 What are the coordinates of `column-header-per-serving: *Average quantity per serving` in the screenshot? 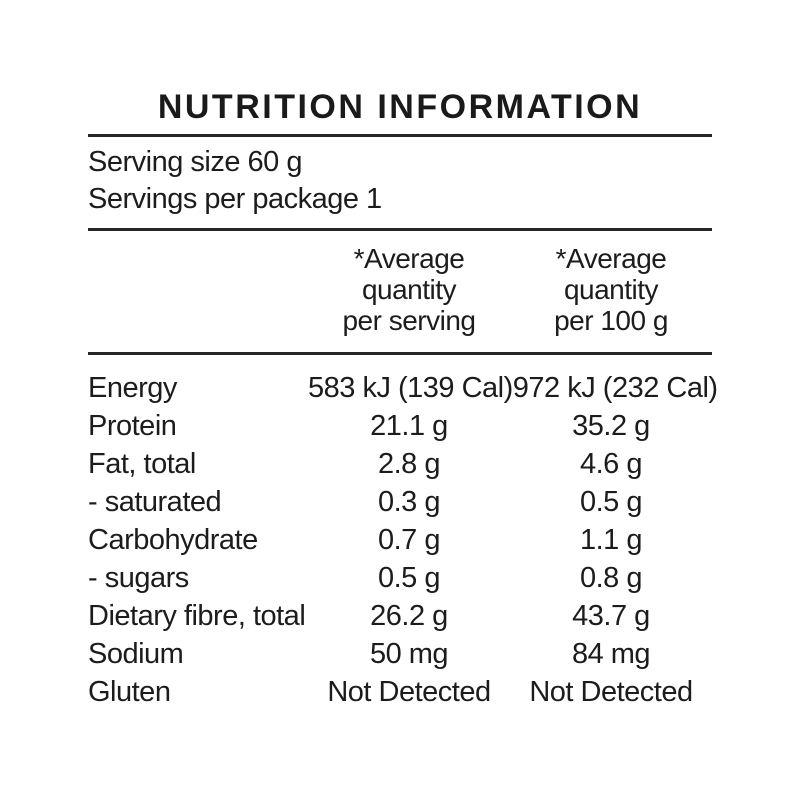 It's located at (409, 289).